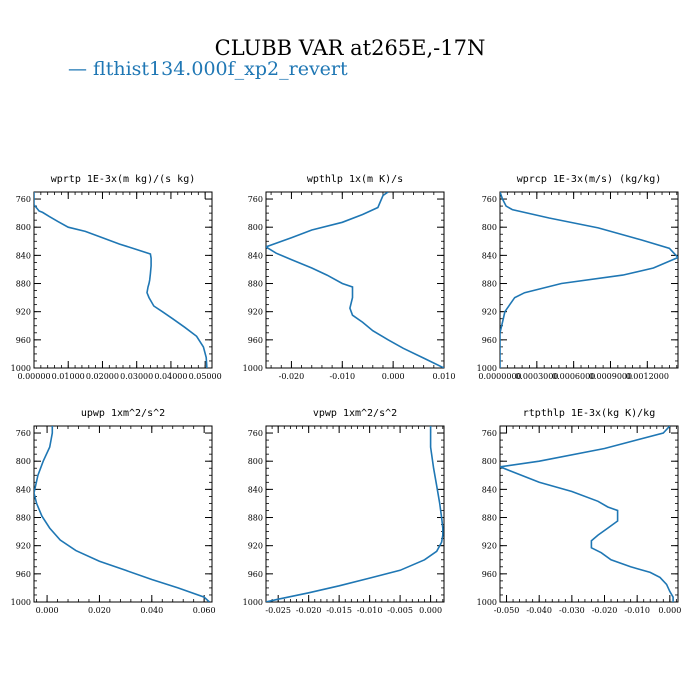 This screenshot has height=700, width=700. Describe the element at coordinates (499, 376) in the screenshot. I see `x-tick-label: 0.0000000` at that location.